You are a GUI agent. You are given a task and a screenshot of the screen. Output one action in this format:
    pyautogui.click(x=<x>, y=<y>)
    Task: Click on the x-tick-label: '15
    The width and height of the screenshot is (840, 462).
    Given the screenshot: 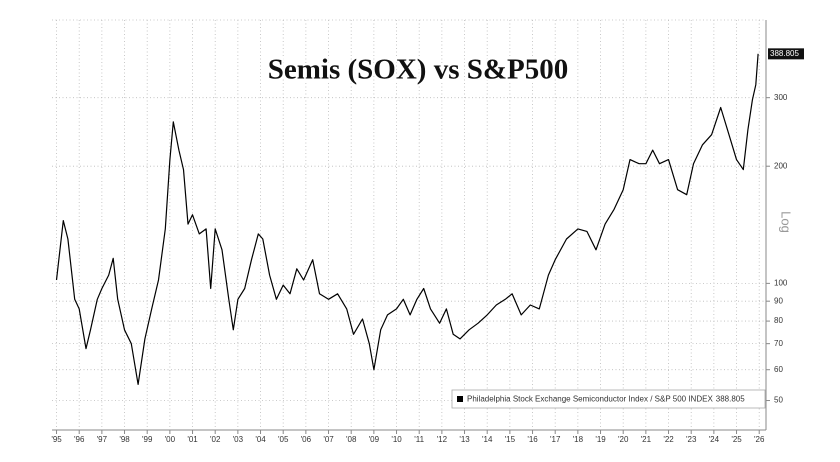 What is the action you would take?
    pyautogui.click(x=510, y=439)
    